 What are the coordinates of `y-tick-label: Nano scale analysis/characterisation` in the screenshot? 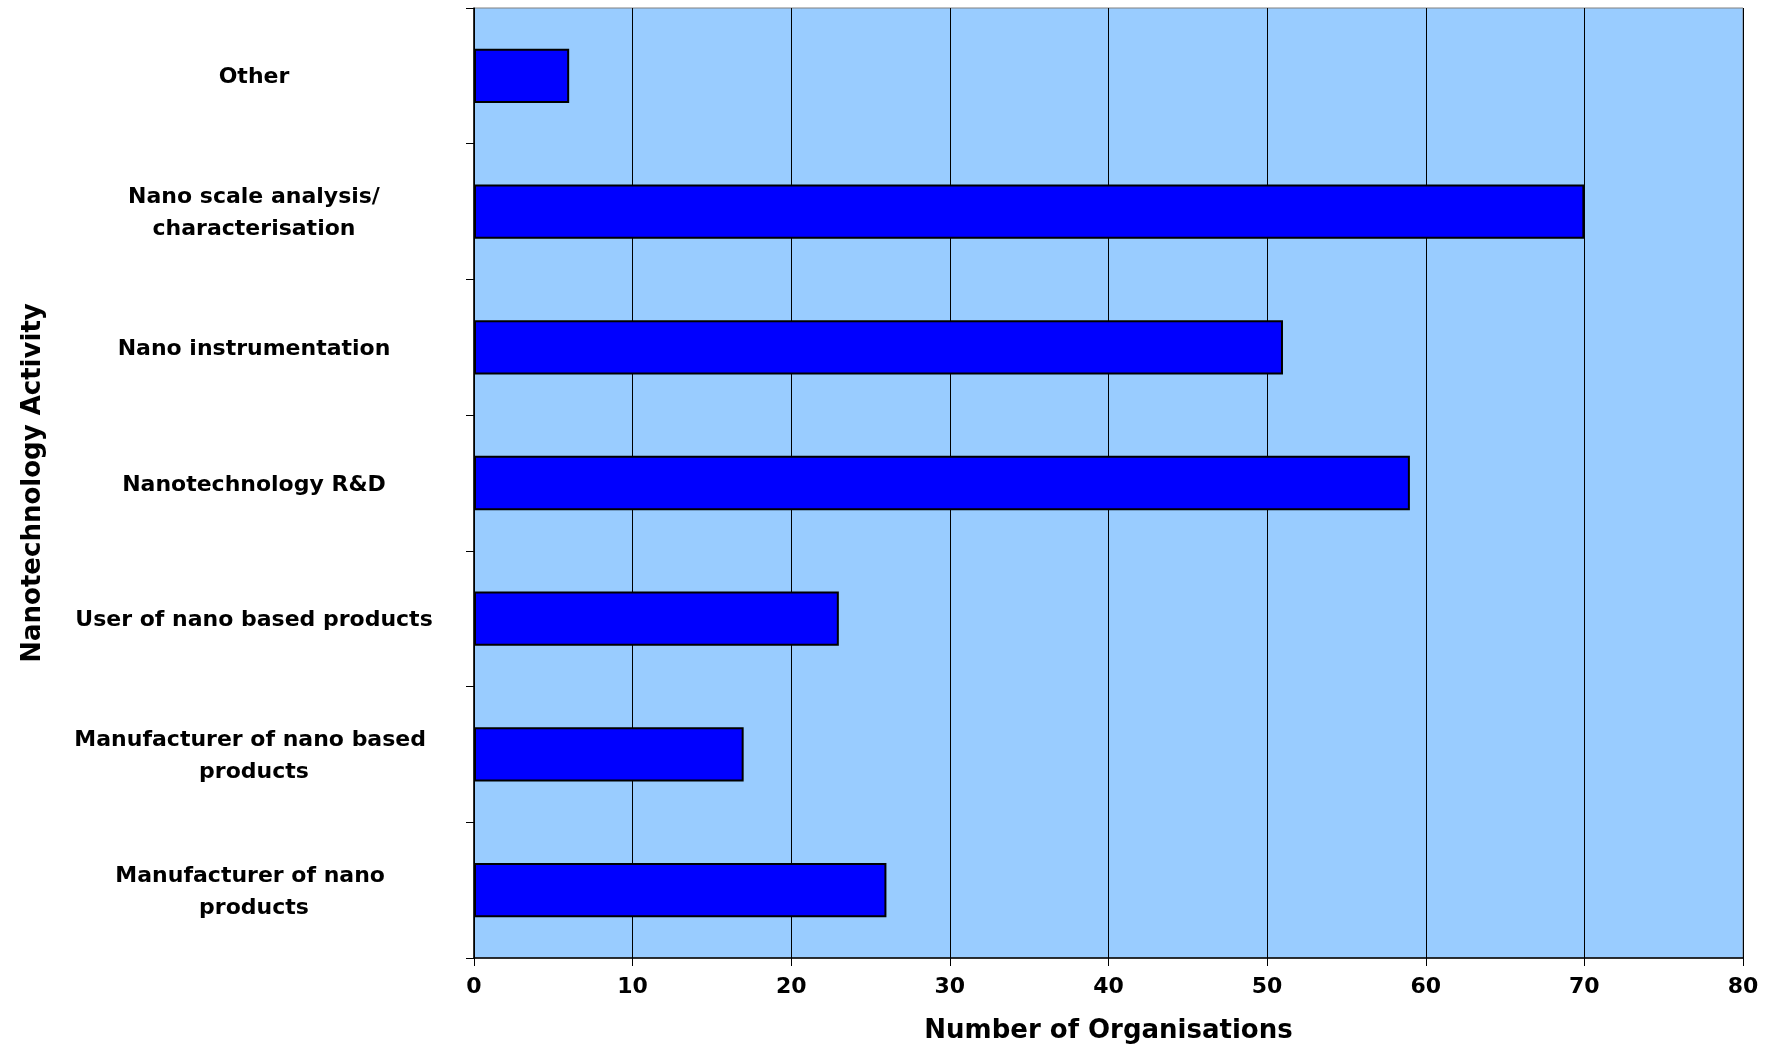 It's located at (254, 212).